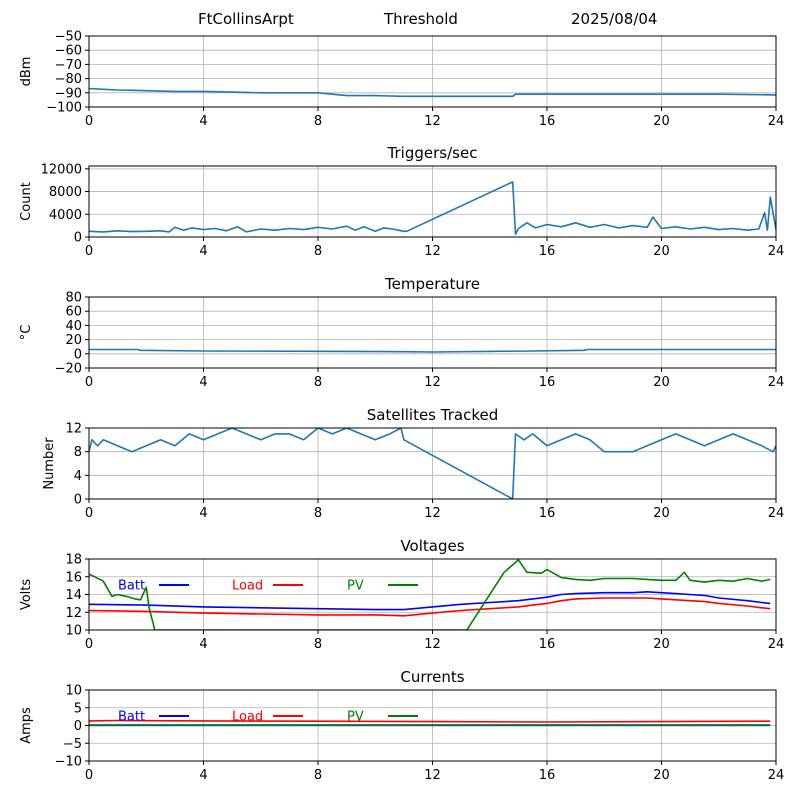 The image size is (800, 800). Describe the element at coordinates (78, 476) in the screenshot. I see `y-tick-label: 4` at that location.